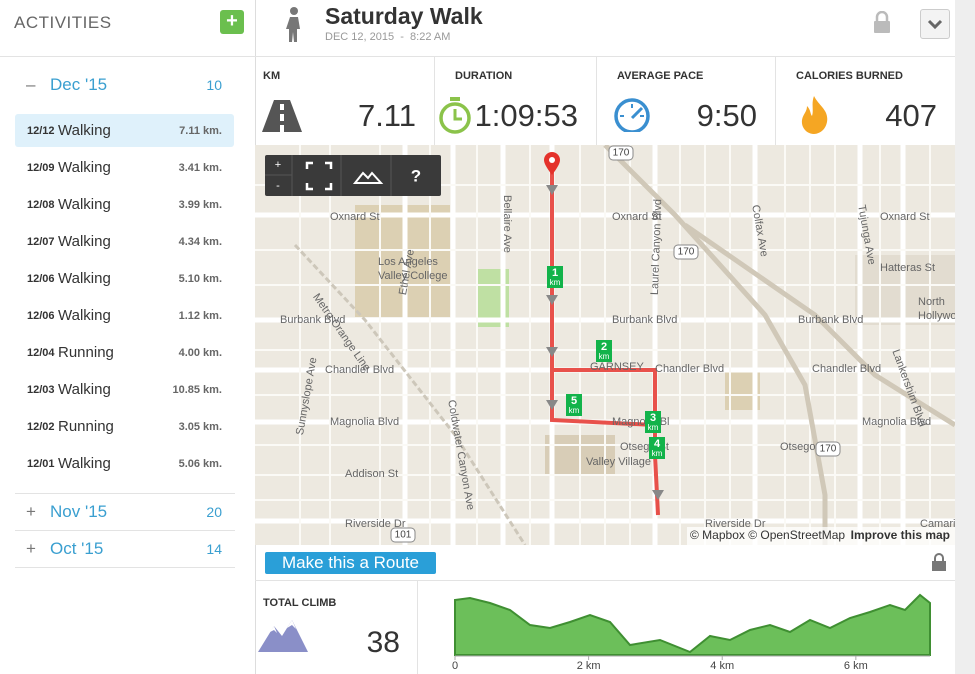 This screenshot has width=975, height=674. I want to click on map-label: North, so click(931, 302).